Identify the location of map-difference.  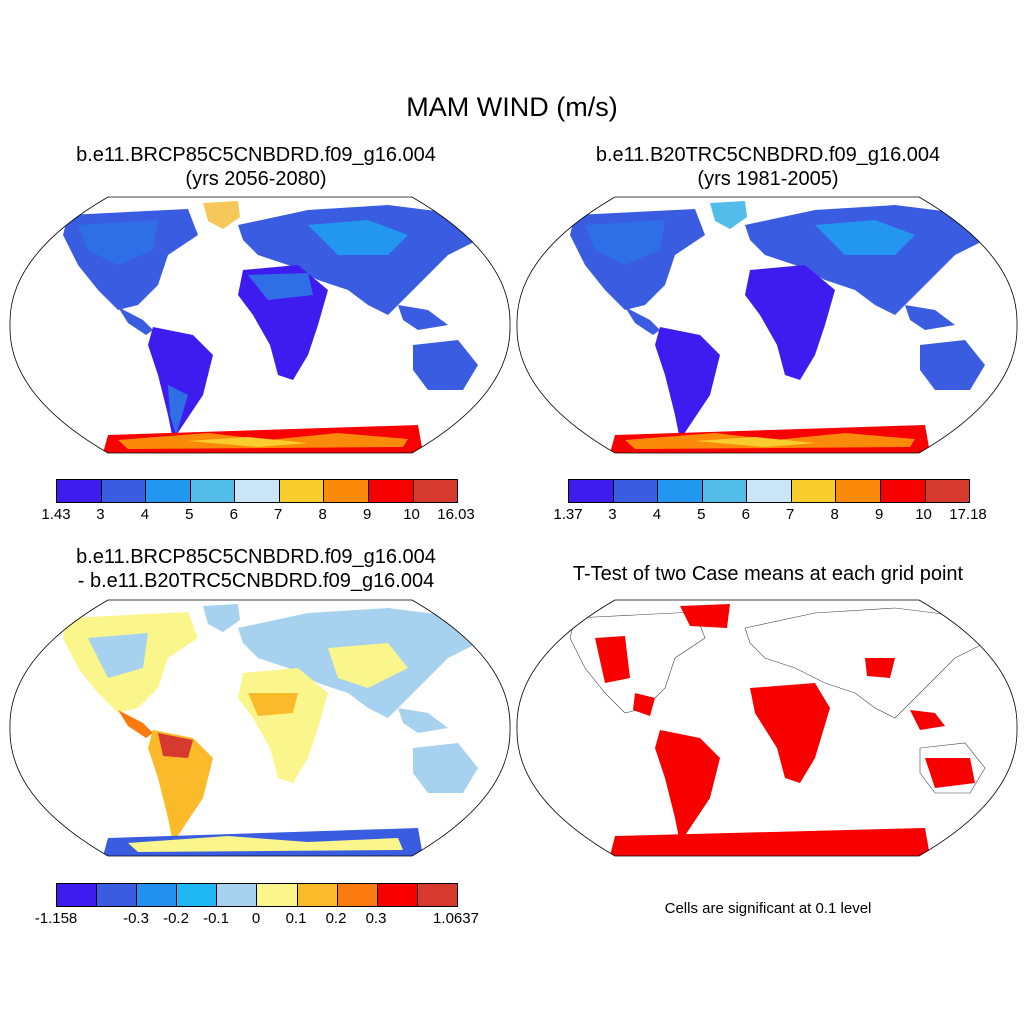
(260, 728).